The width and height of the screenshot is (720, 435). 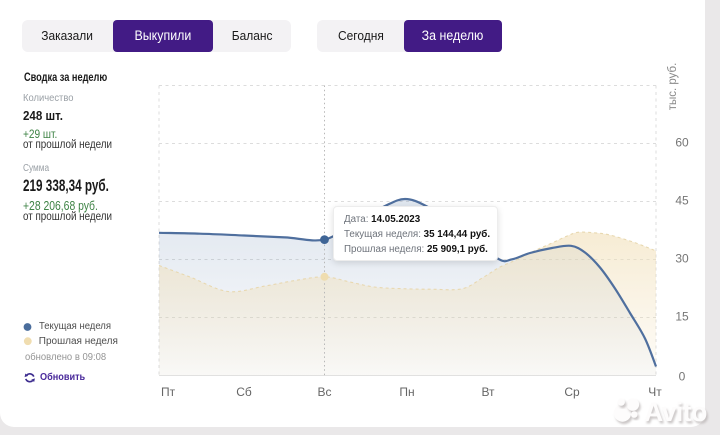 What do you see at coordinates (244, 392) in the screenshot?
I see `svg-text: Сб` at bounding box center [244, 392].